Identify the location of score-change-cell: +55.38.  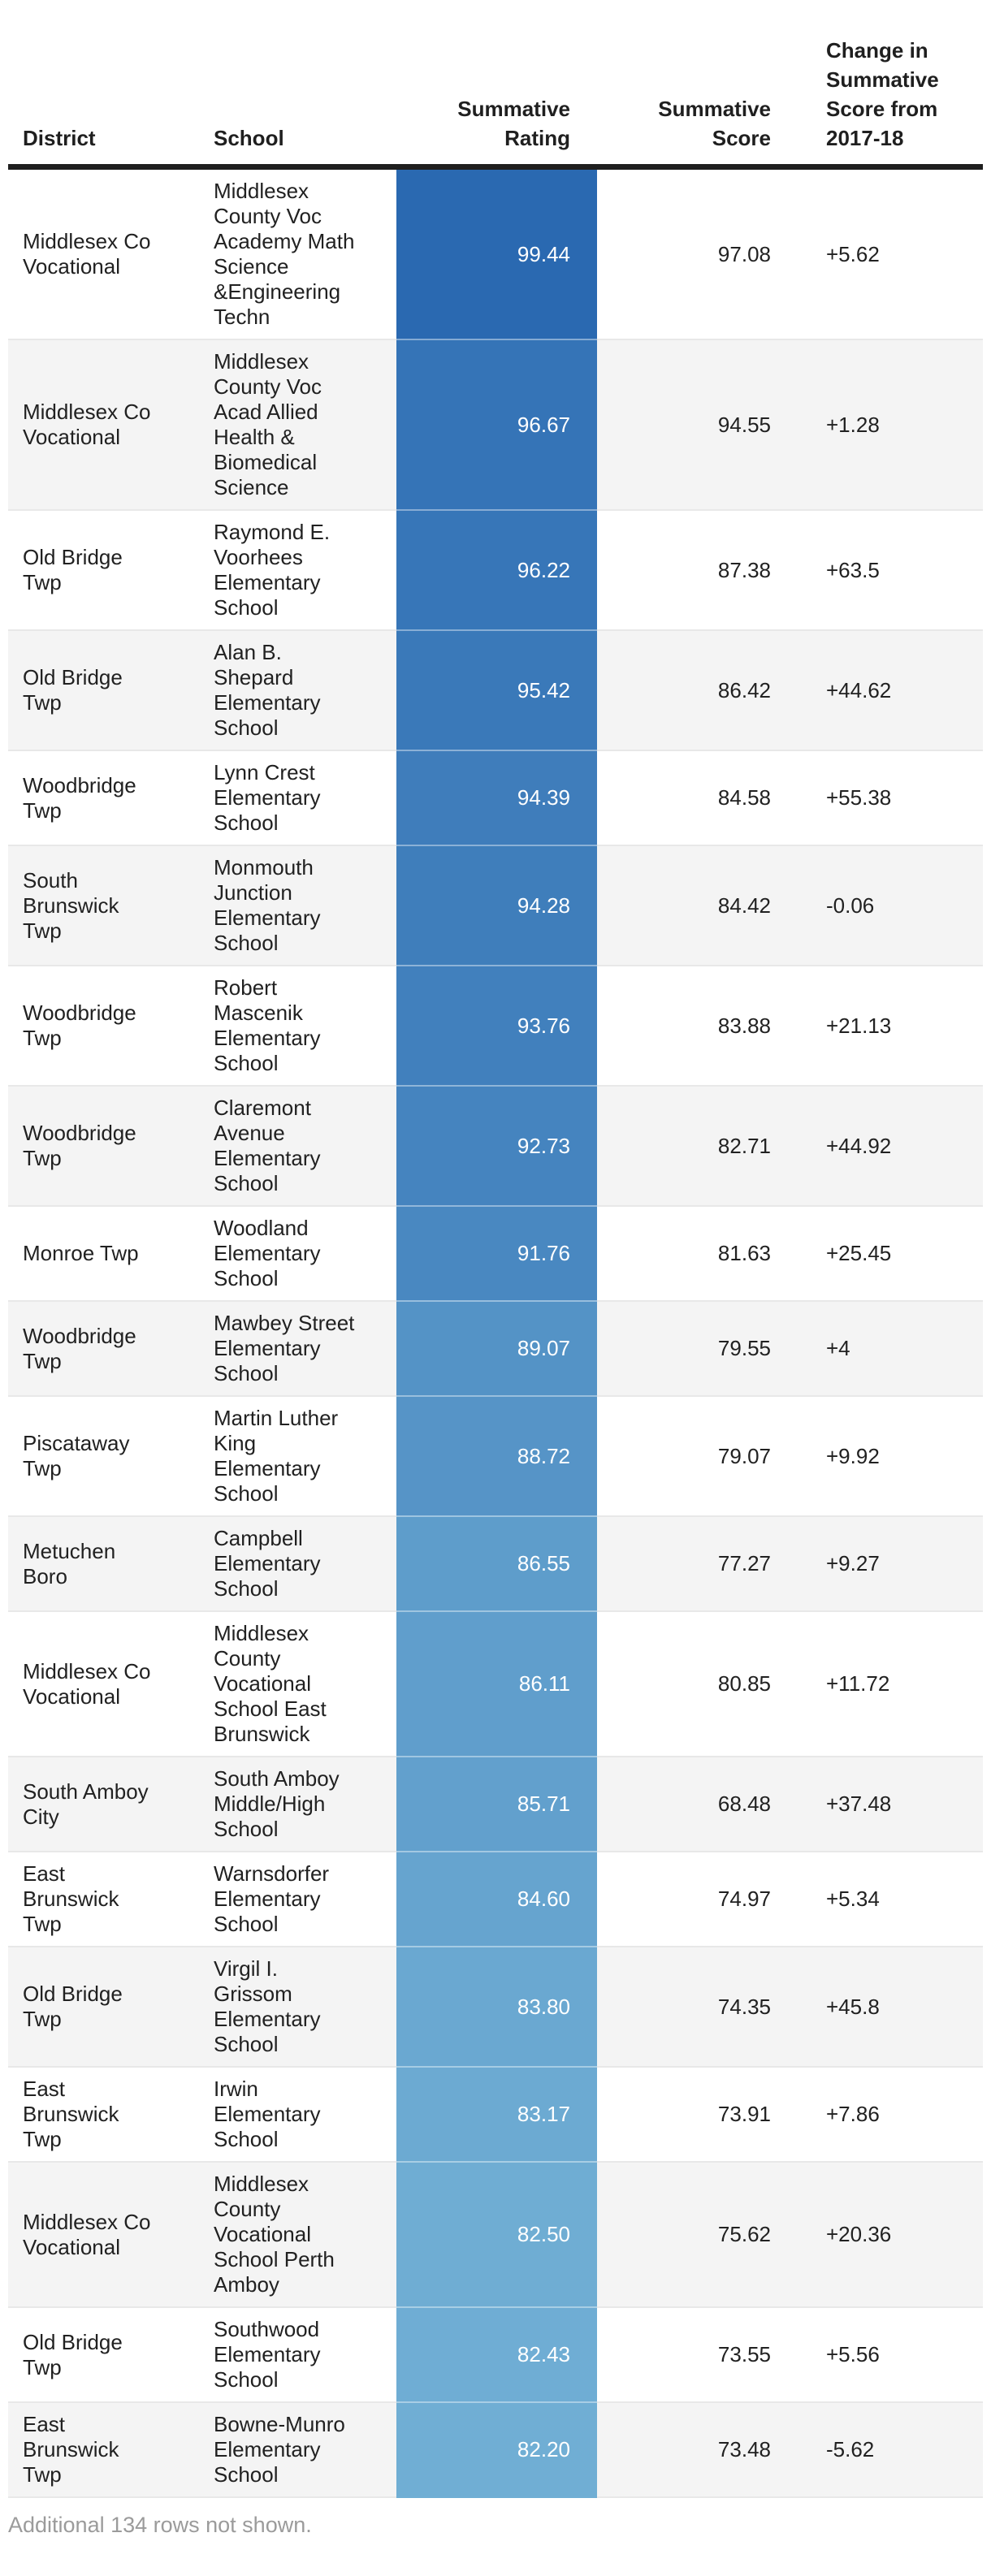
(891, 798).